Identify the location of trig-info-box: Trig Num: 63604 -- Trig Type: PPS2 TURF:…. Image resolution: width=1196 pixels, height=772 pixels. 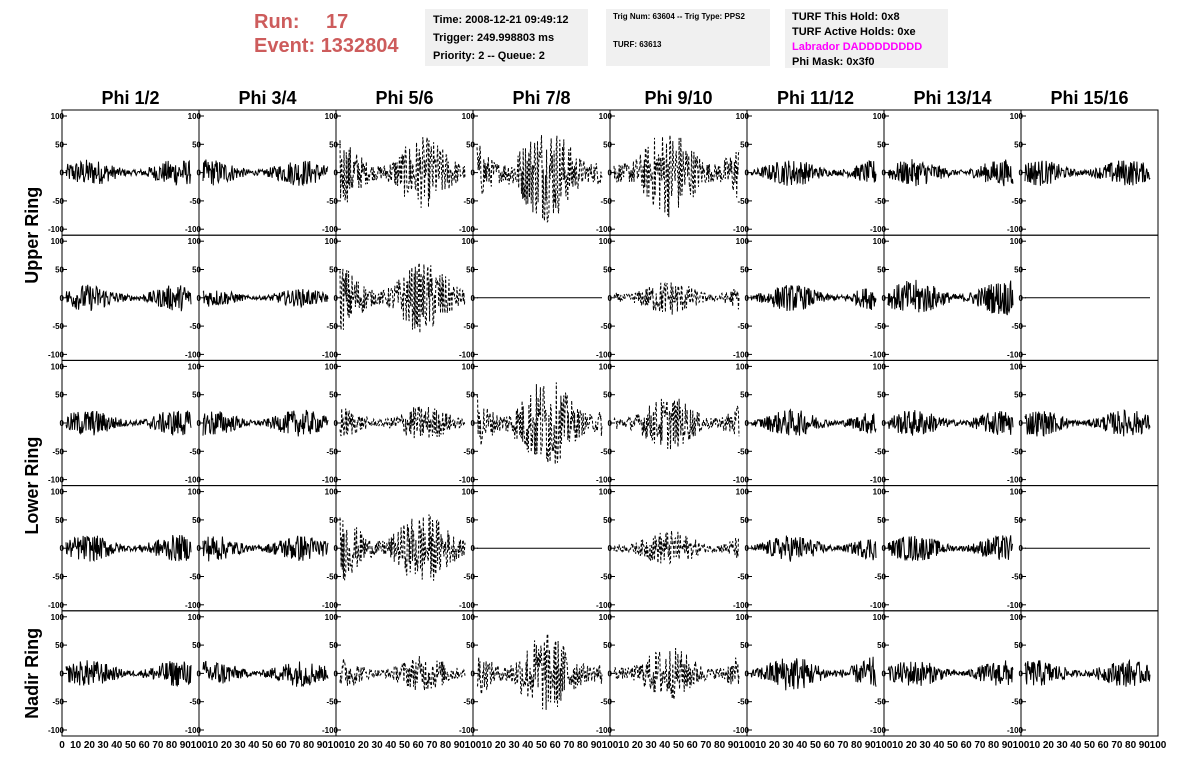
(688, 37).